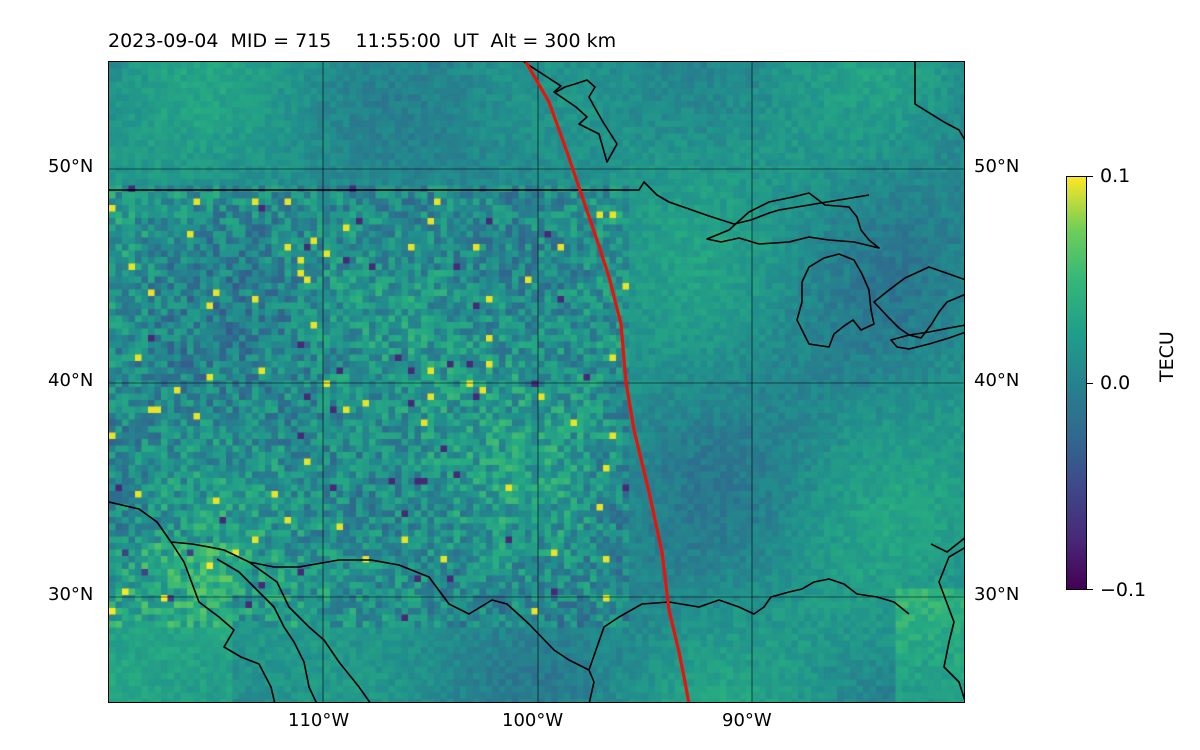  Describe the element at coordinates (939, 101) in the screenshot. I see `hudson-east-shore` at that location.